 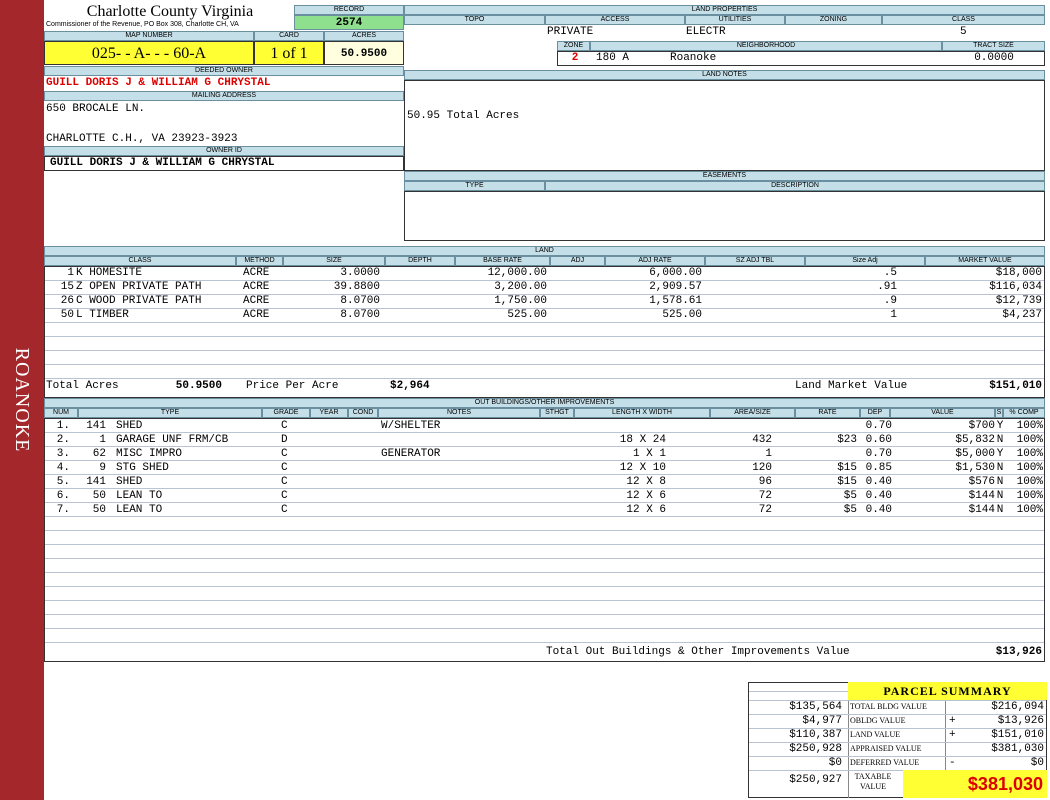 I want to click on price-label: Price Per Acre, so click(x=292, y=386).